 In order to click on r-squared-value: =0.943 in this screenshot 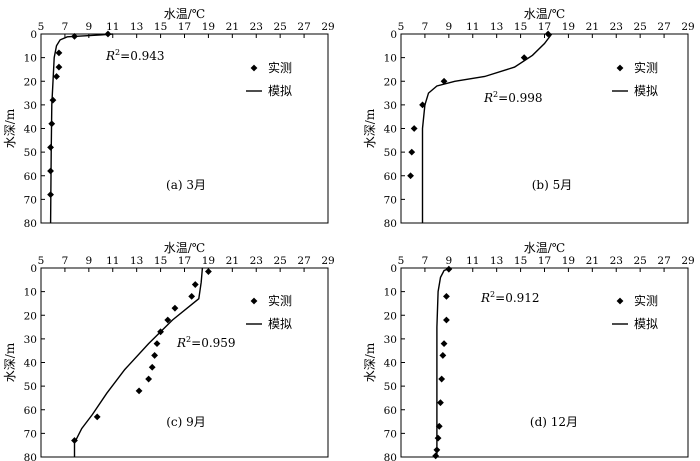, I will do `click(142, 56)`.